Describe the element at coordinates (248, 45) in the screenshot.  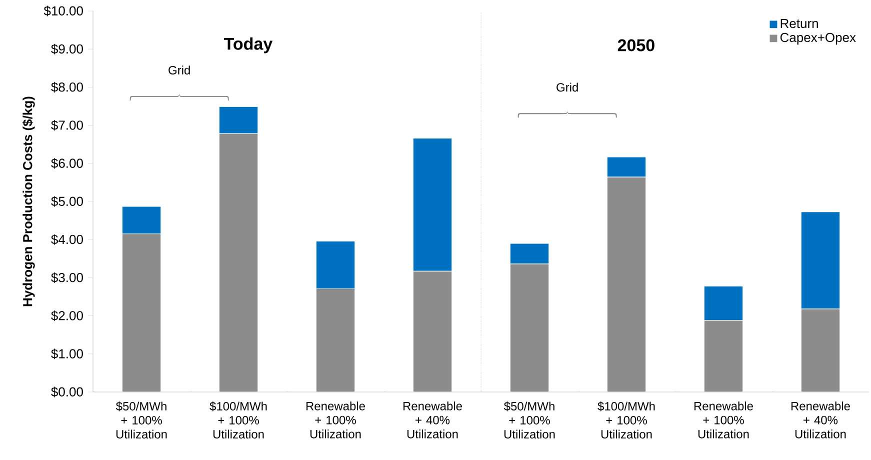
I see `annotation: Today` at that location.